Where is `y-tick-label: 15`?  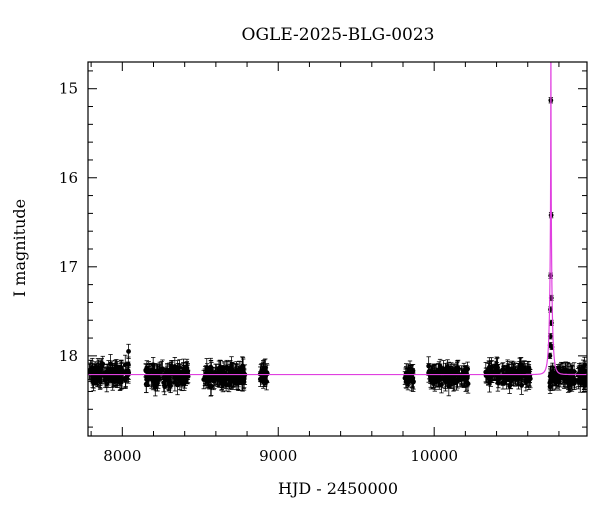
y-tick-label: 15 is located at coordinates (68, 89).